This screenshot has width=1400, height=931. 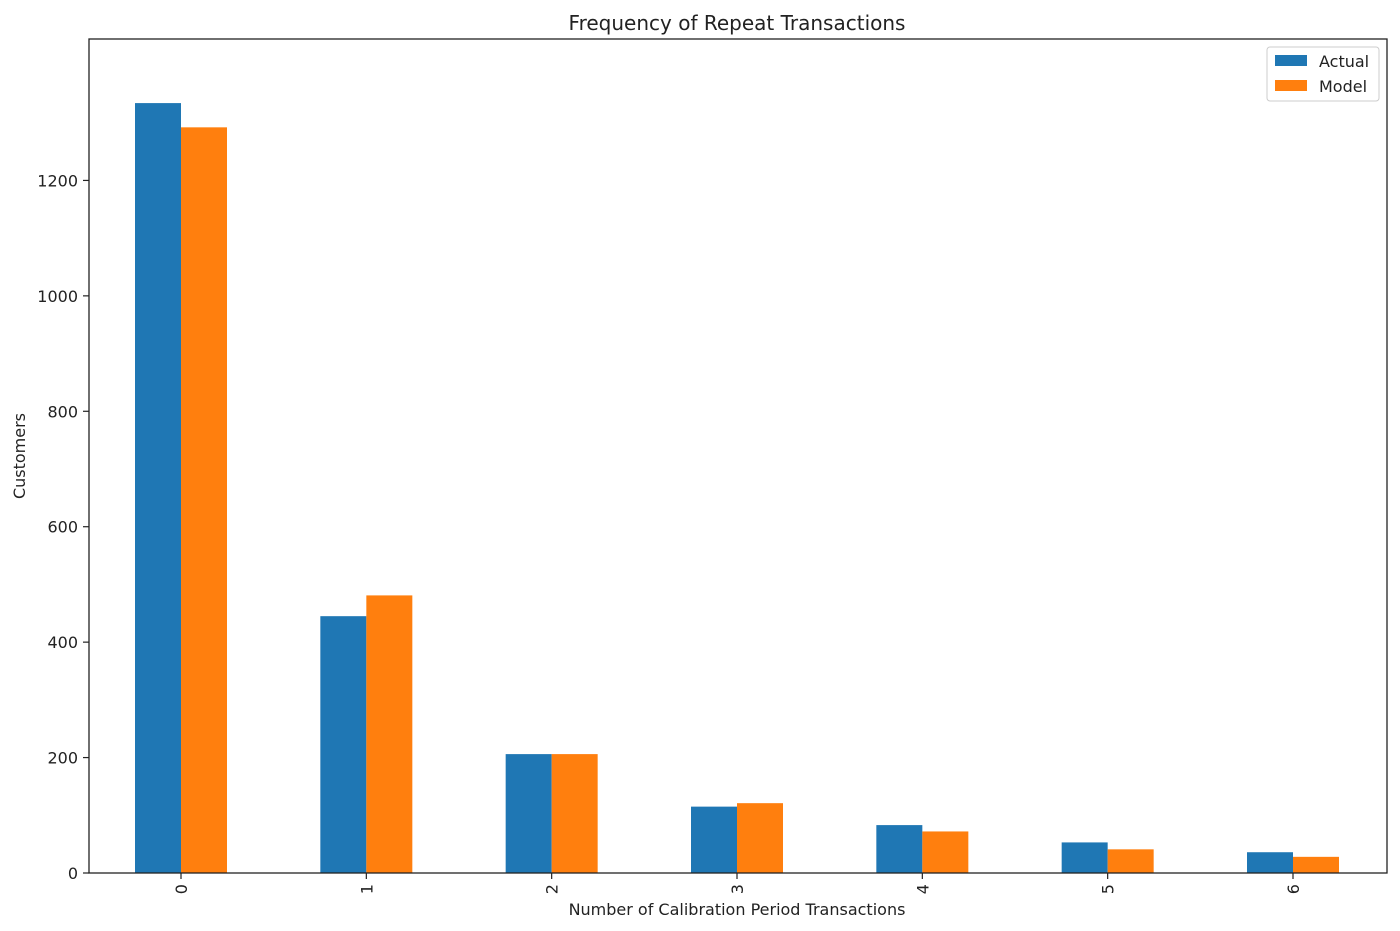 I want to click on legend-swatch-actual, so click(x=1291, y=60).